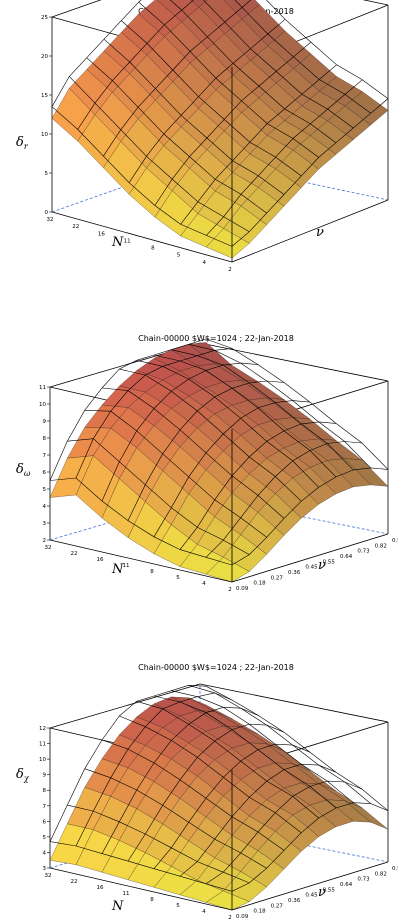 The width and height of the screenshot is (398, 921). I want to click on n-tick-label: 11, so click(126, 894).